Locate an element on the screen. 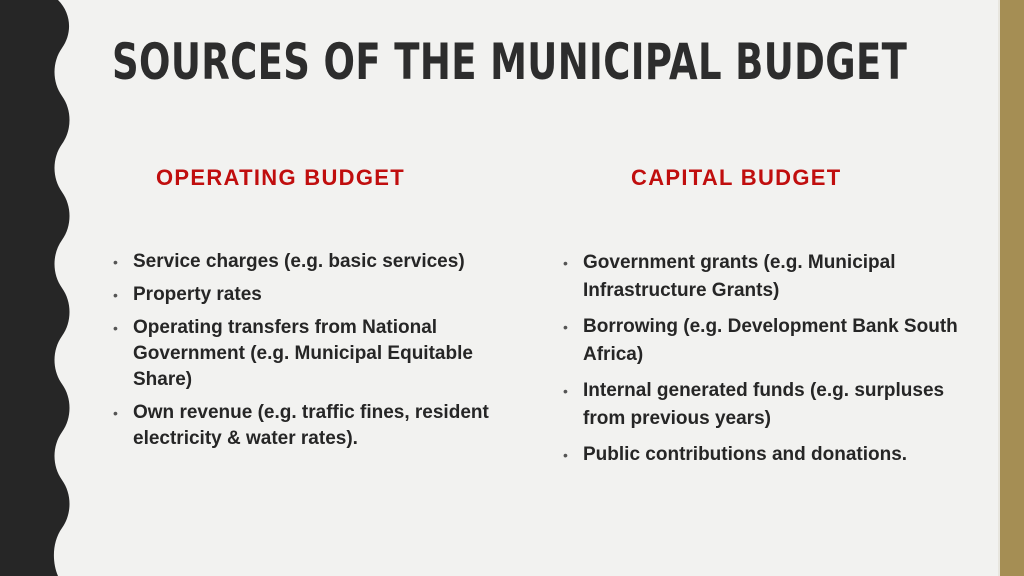 Image resolution: width=1024 pixels, height=576 pixels. list-item: • Property rates is located at coordinates (303, 295).